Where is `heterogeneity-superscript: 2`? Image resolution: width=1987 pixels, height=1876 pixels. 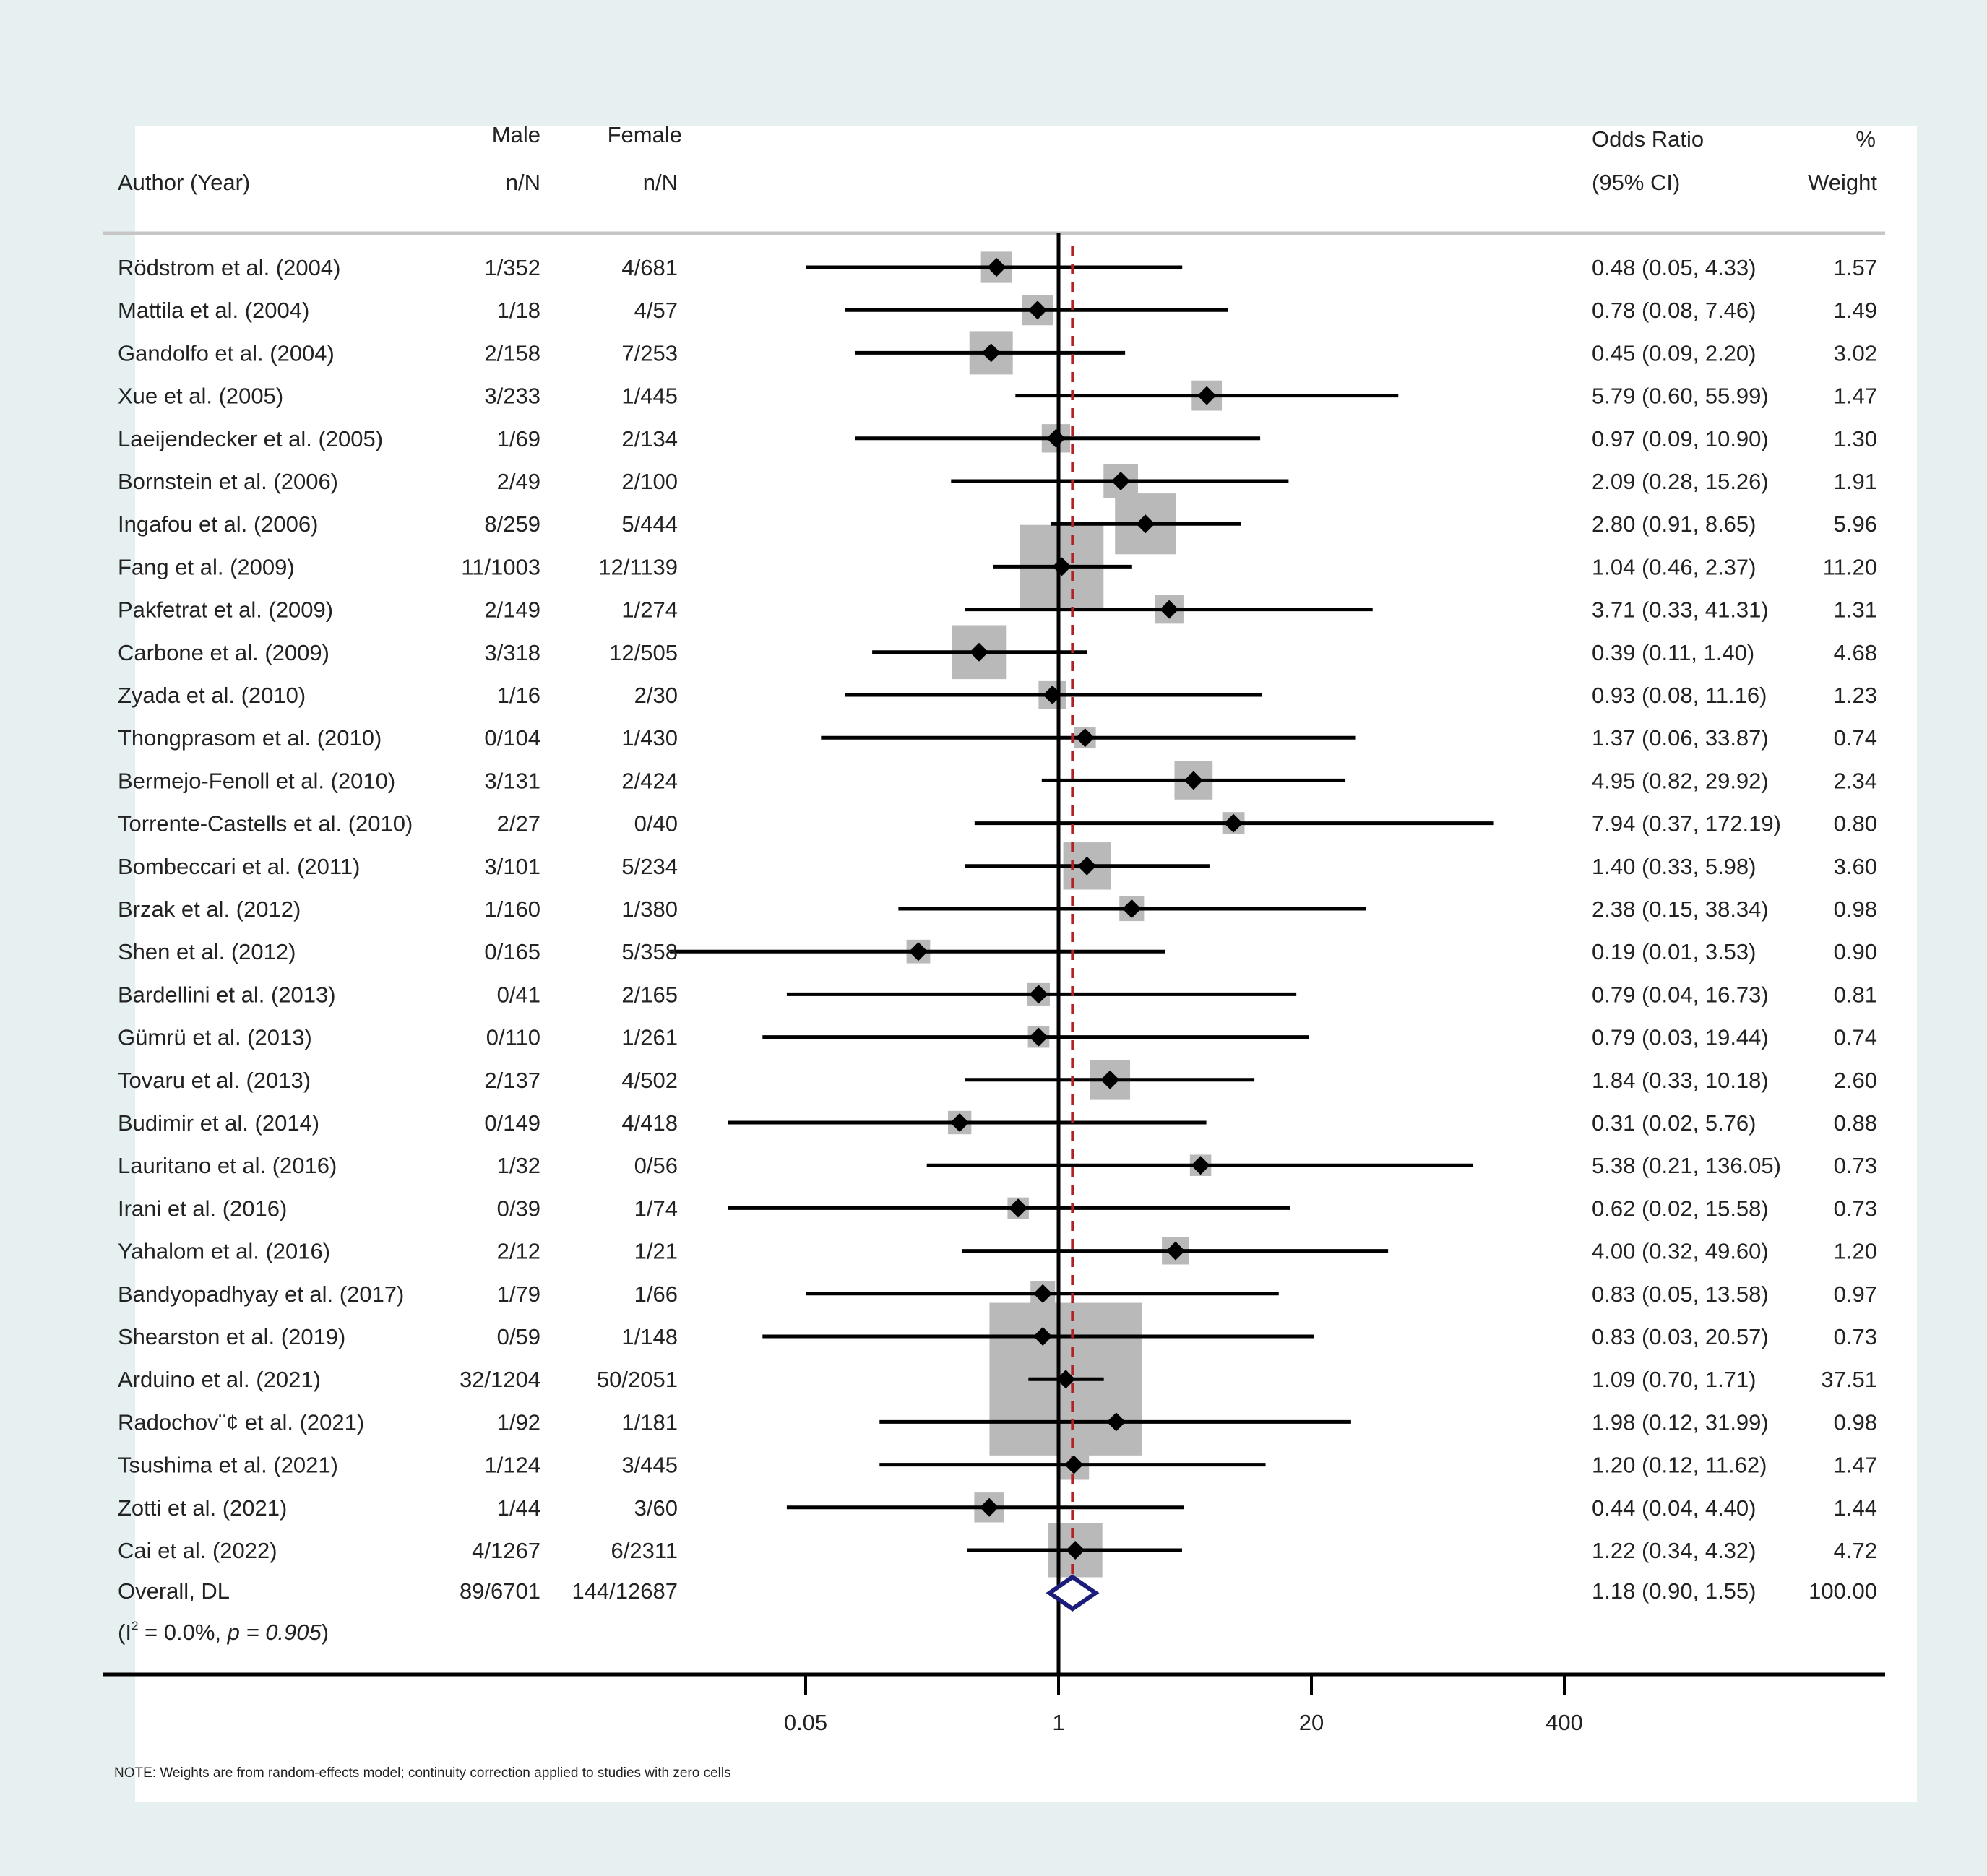
heterogeneity-superscript: 2 is located at coordinates (135, 1626).